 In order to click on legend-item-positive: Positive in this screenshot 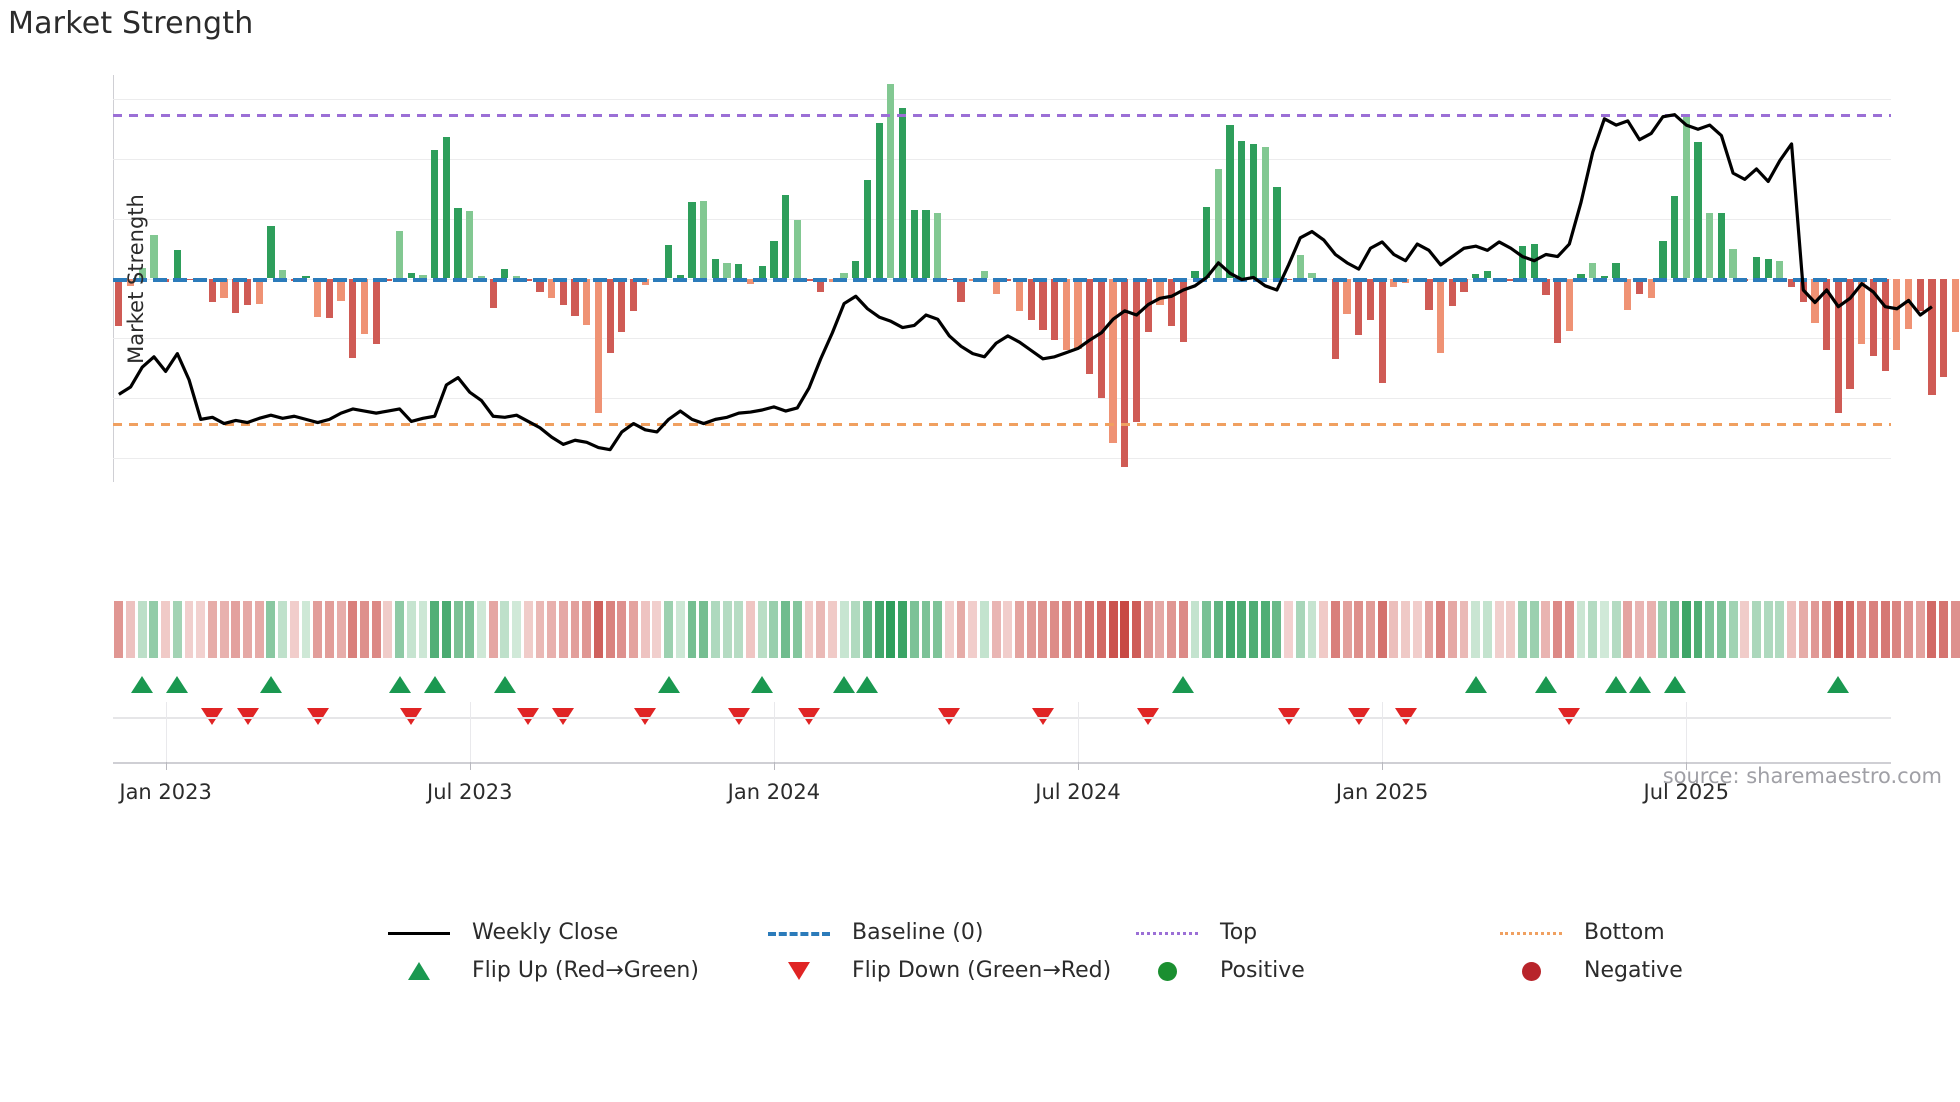, I will do `click(1216, 970)`.